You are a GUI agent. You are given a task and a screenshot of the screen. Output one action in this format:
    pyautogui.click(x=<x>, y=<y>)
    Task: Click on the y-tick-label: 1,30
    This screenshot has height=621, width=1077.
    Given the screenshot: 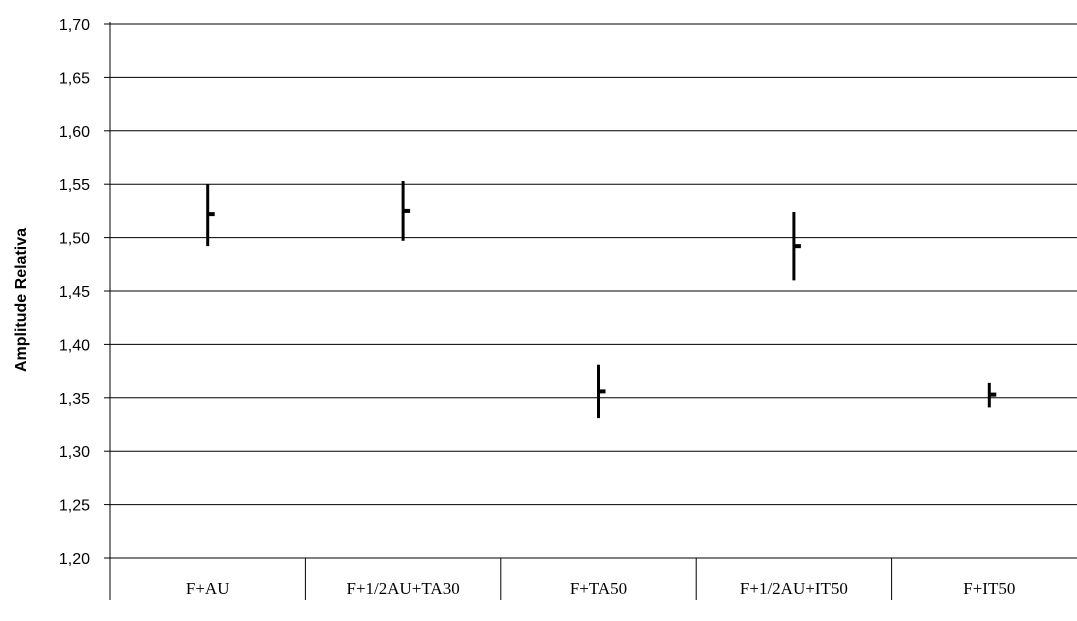 What is the action you would take?
    pyautogui.click(x=74, y=452)
    